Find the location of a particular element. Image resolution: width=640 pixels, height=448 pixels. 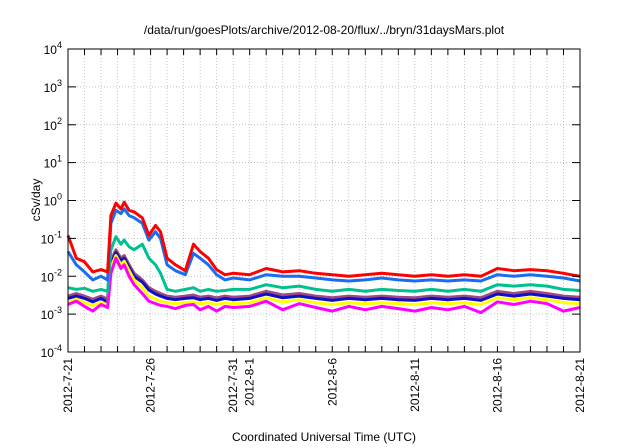

x-tick-label: 2012-7-26 is located at coordinates (151, 385).